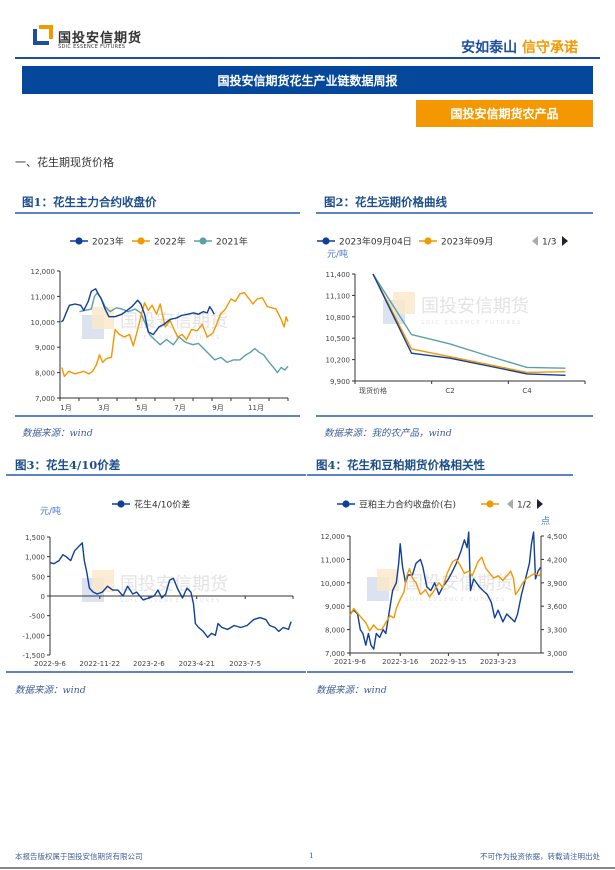  Describe the element at coordinates (524, 506) in the screenshot. I see `legend-page: 1/2` at that location.